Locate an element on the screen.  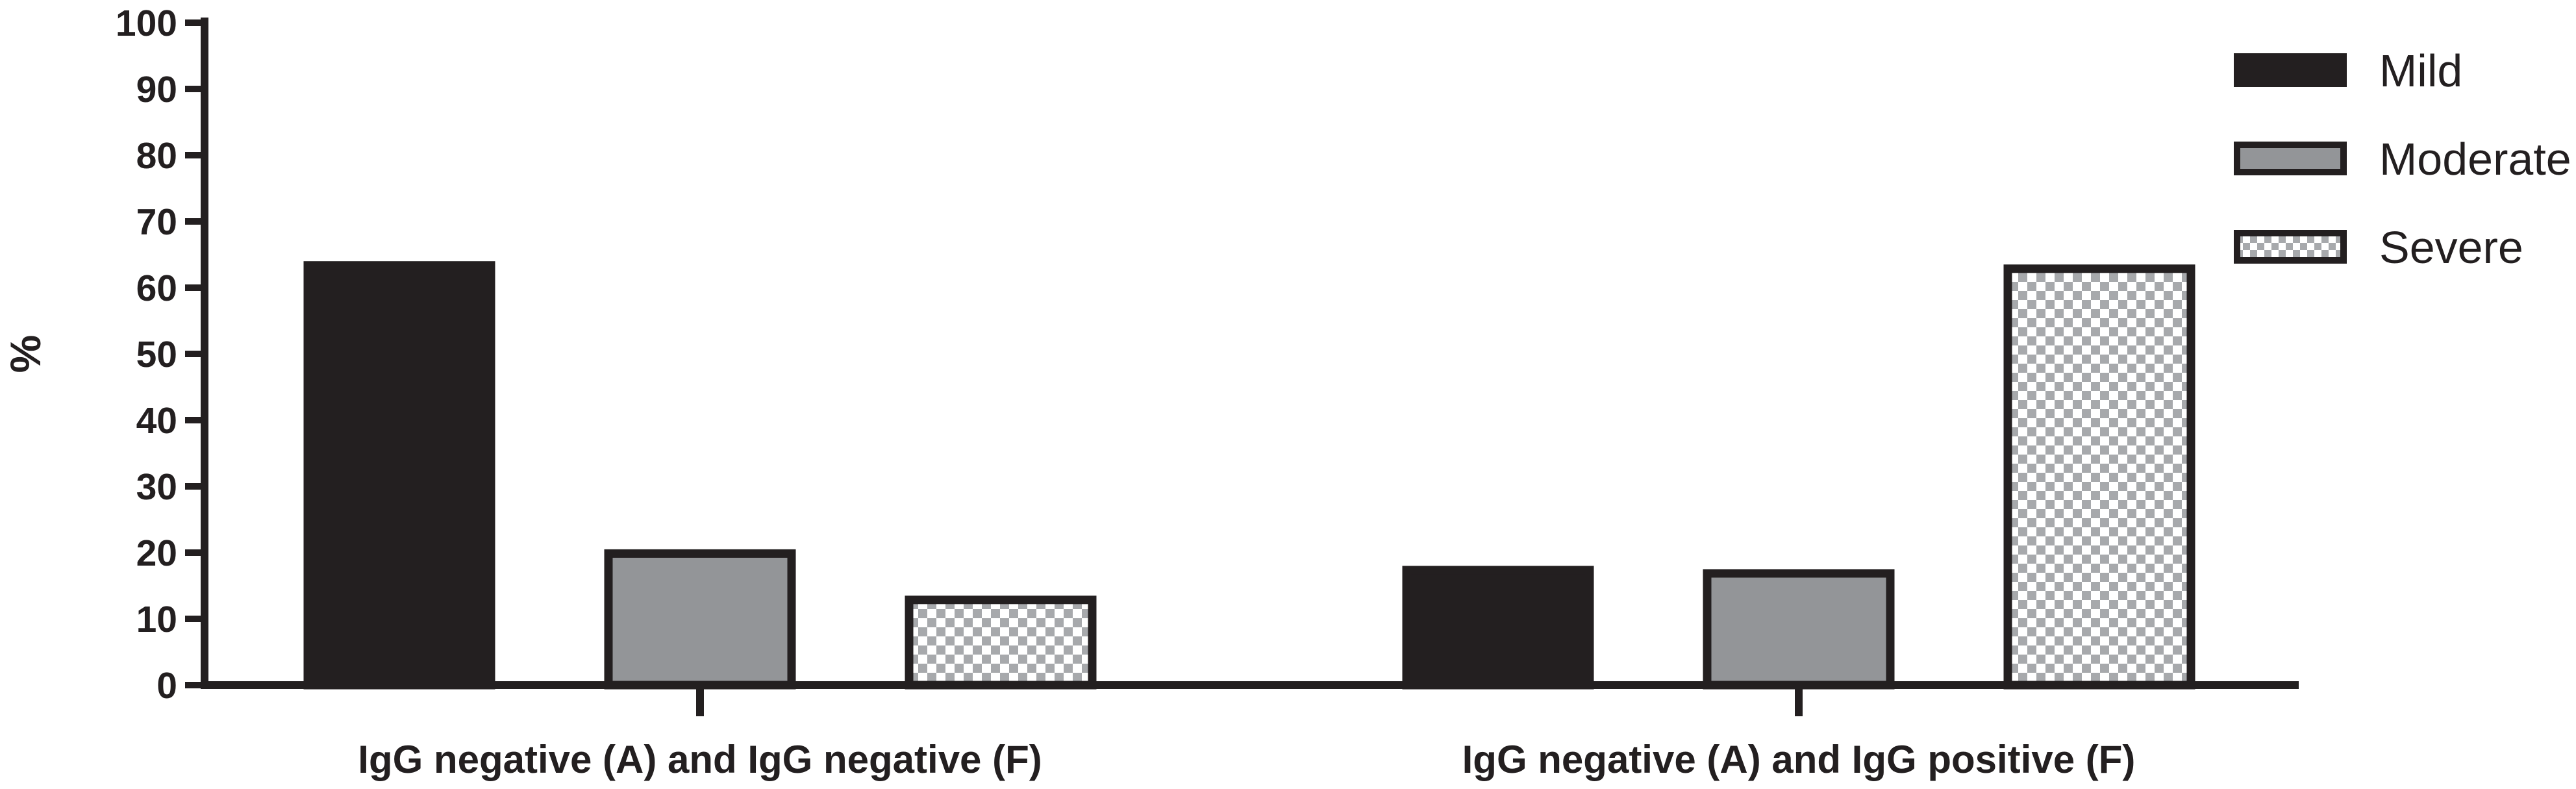
y-tick-label-50: 50 is located at coordinates (156, 354).